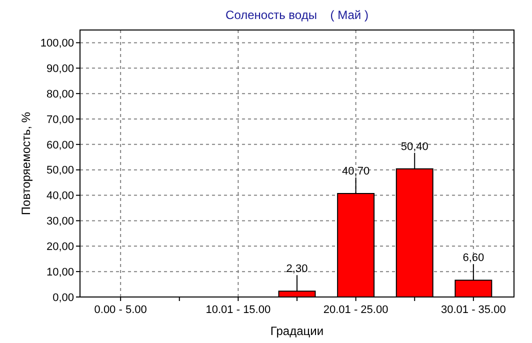 The height and width of the screenshot is (343, 532). What do you see at coordinates (60, 170) in the screenshot?
I see `y-tick-label: 50,00` at bounding box center [60, 170].